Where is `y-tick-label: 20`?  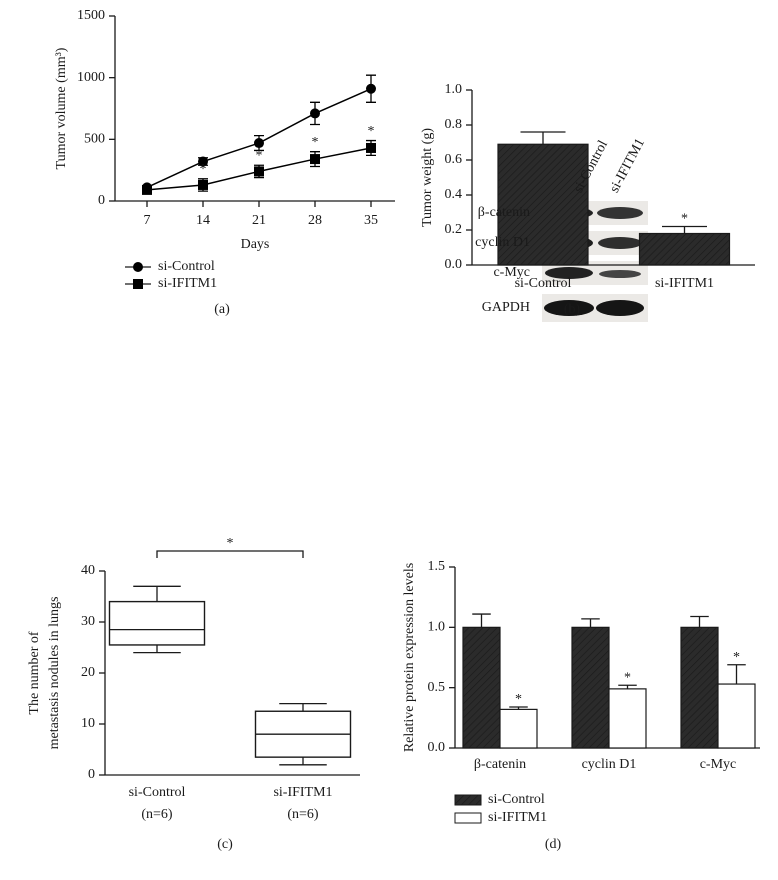 y-tick-label: 20 is located at coordinates (88, 672).